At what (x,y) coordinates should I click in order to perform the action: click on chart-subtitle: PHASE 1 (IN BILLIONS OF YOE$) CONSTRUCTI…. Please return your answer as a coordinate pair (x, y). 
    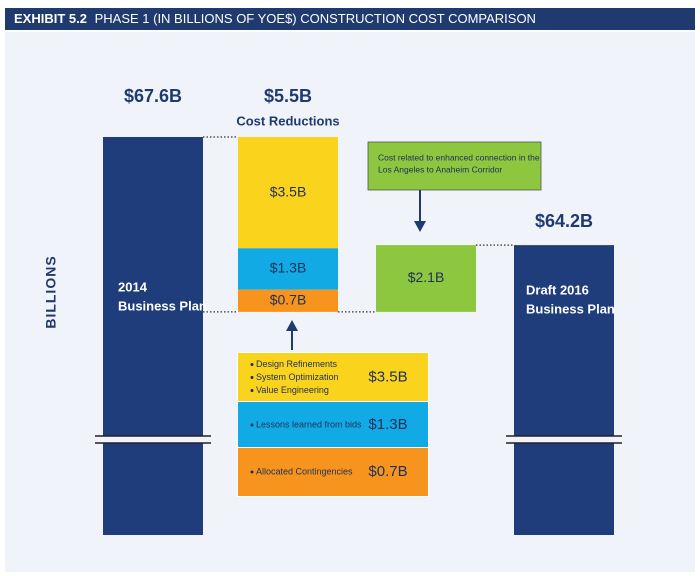
    Looking at the image, I should click on (315, 18).